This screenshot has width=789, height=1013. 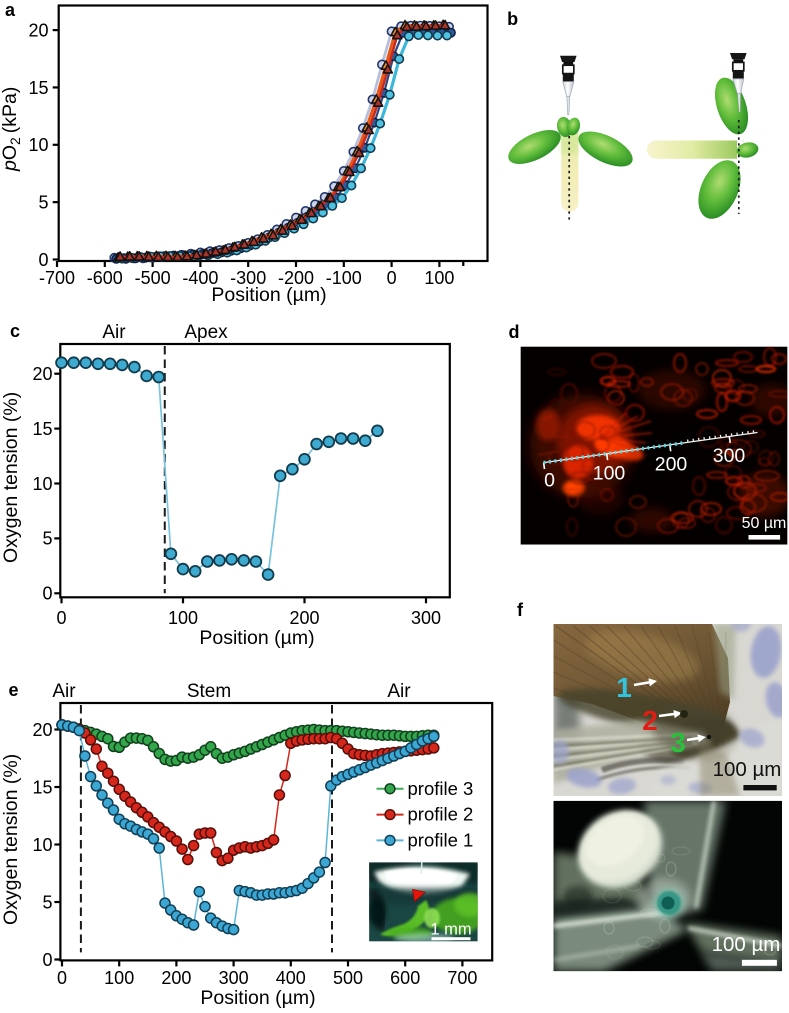 I want to click on svg-text: -100, so click(x=344, y=278).